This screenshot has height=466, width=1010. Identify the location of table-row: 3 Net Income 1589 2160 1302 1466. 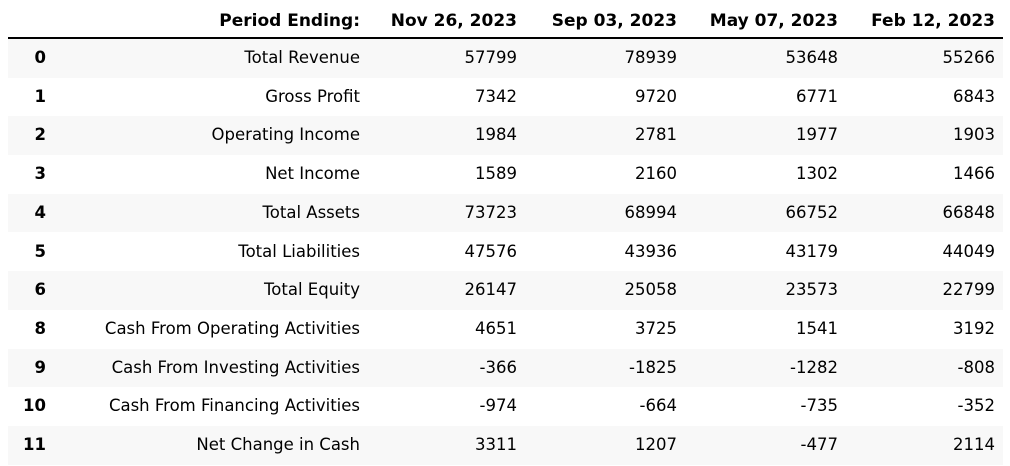
(505, 174).